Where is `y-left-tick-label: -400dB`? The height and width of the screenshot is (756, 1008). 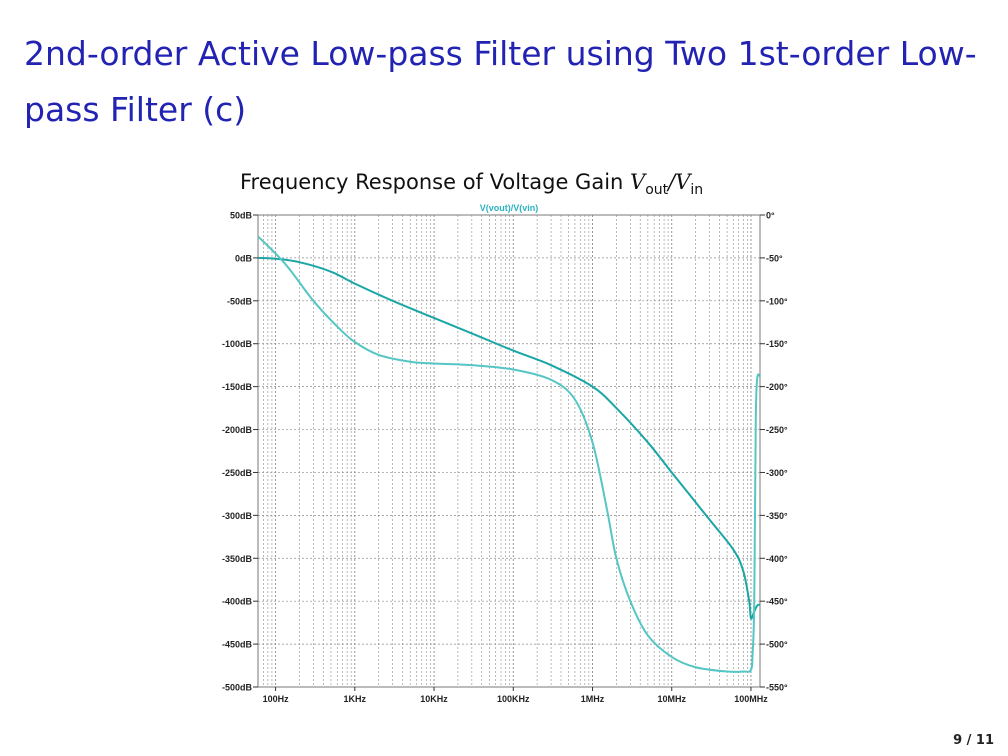
y-left-tick-label: -400dB is located at coordinates (237, 602).